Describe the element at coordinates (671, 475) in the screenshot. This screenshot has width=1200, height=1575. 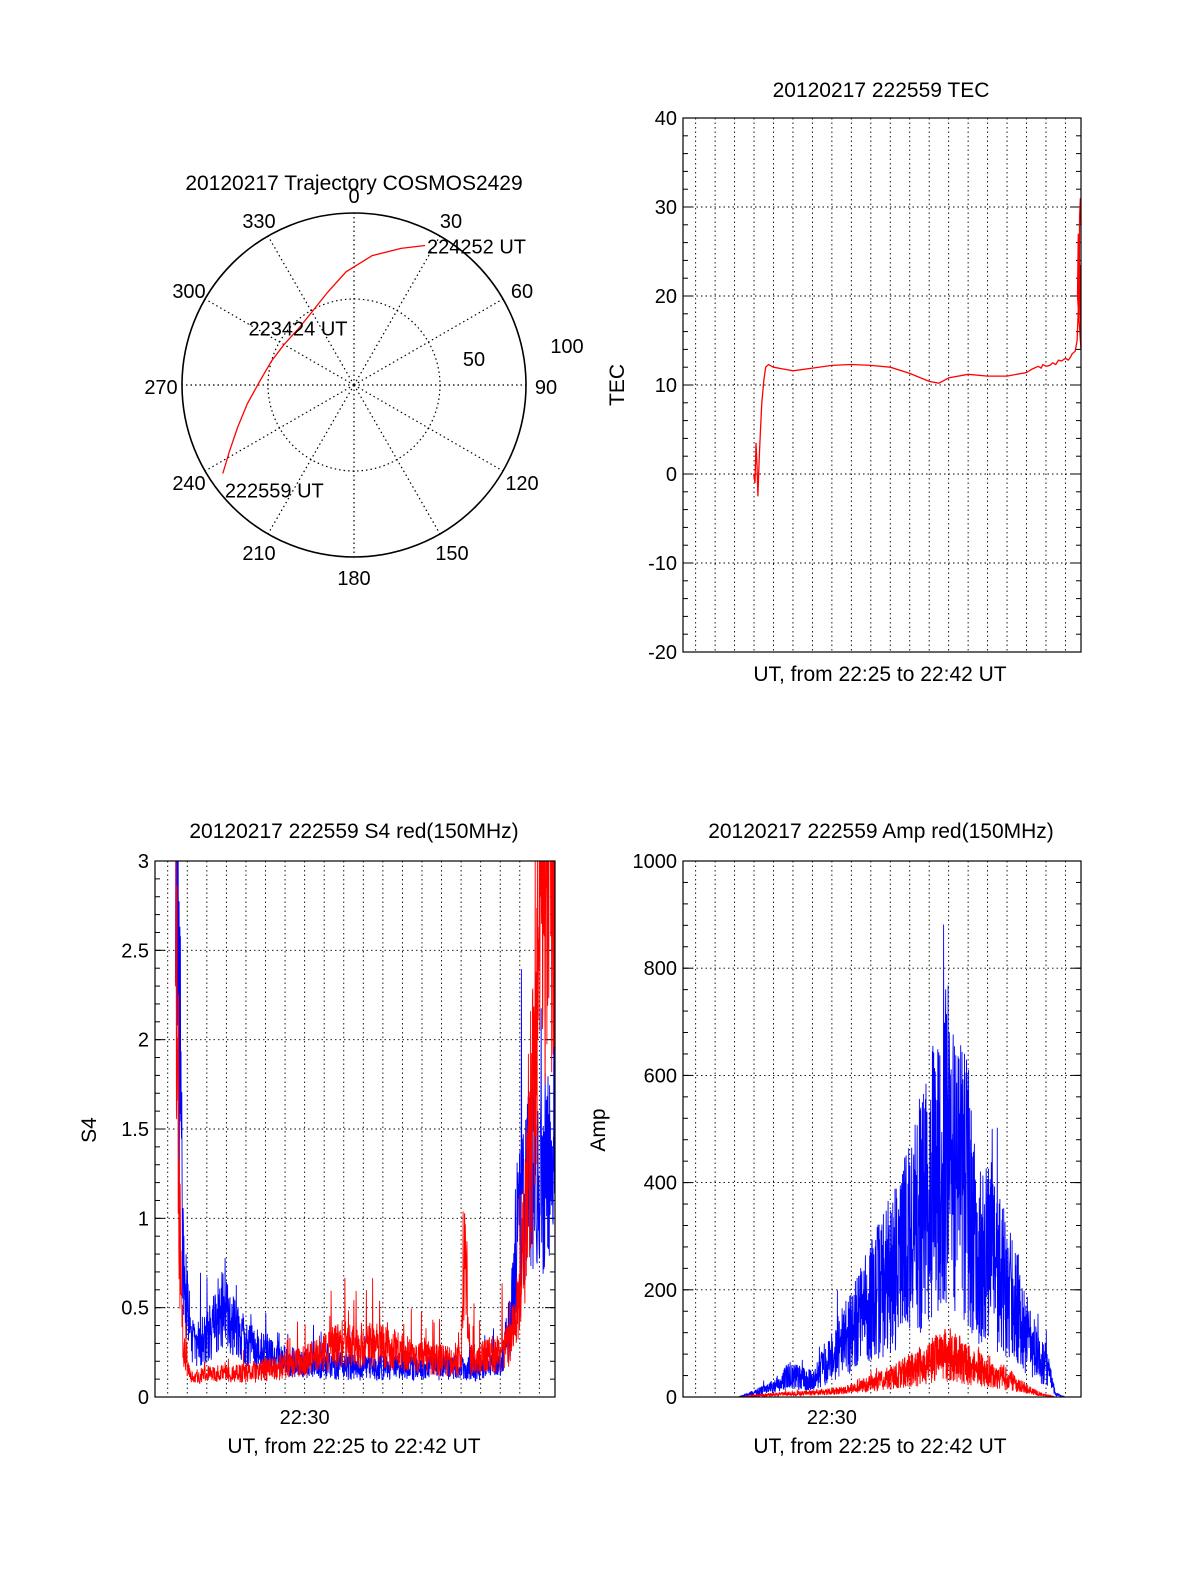
I see `tec-ytick-label: 0` at that location.